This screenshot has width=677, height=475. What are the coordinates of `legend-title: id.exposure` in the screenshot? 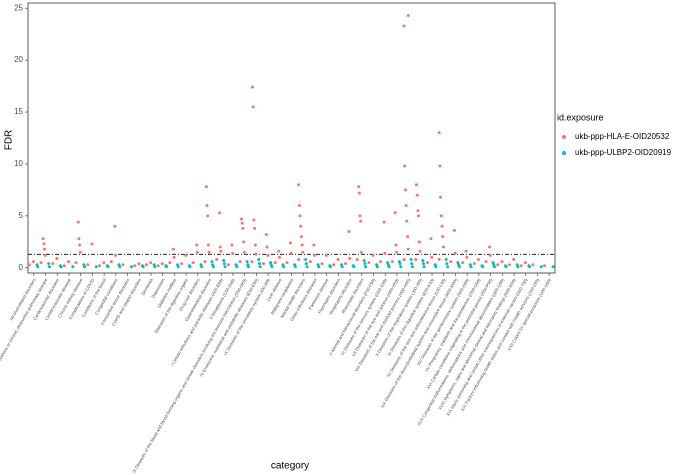 It's located at (580, 117).